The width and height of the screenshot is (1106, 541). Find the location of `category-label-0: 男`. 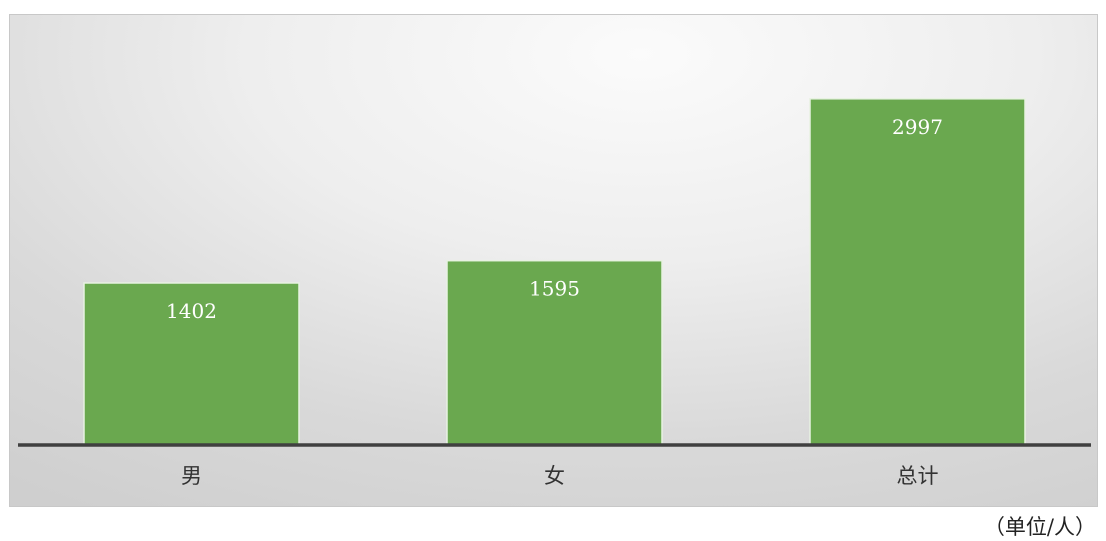

category-label-0: 男 is located at coordinates (191, 476).